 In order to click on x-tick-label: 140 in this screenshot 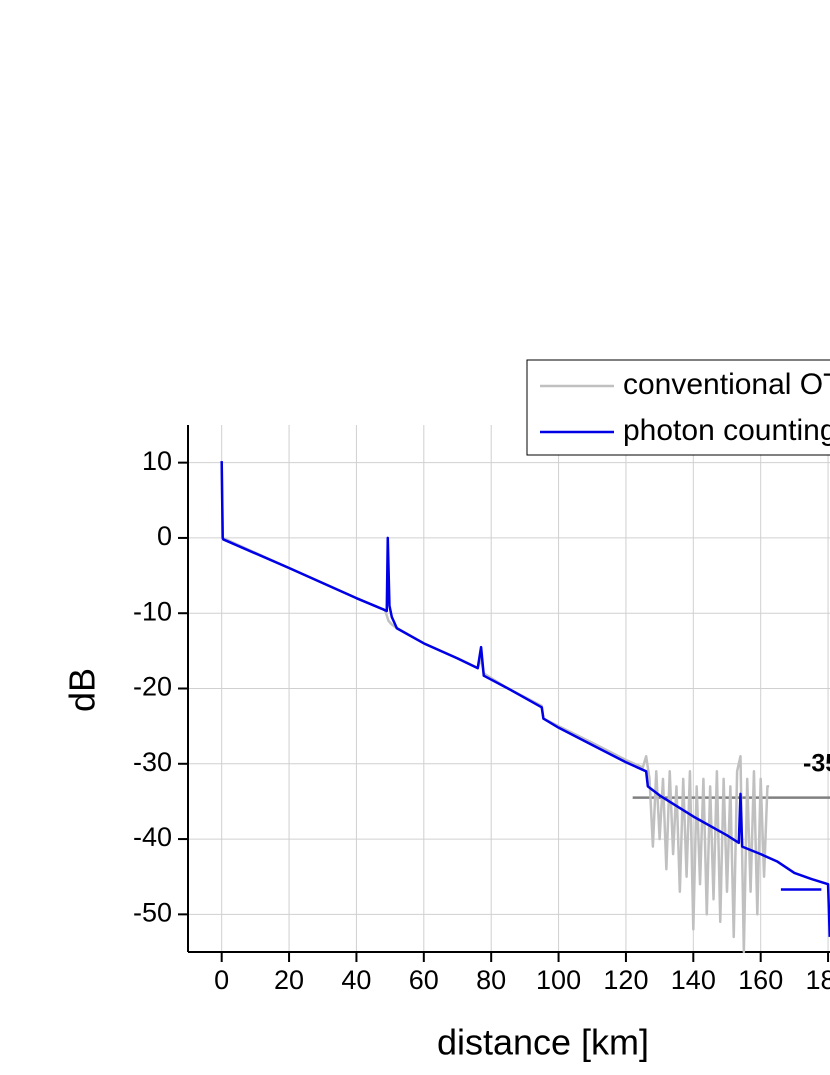, I will do `click(693, 980)`.